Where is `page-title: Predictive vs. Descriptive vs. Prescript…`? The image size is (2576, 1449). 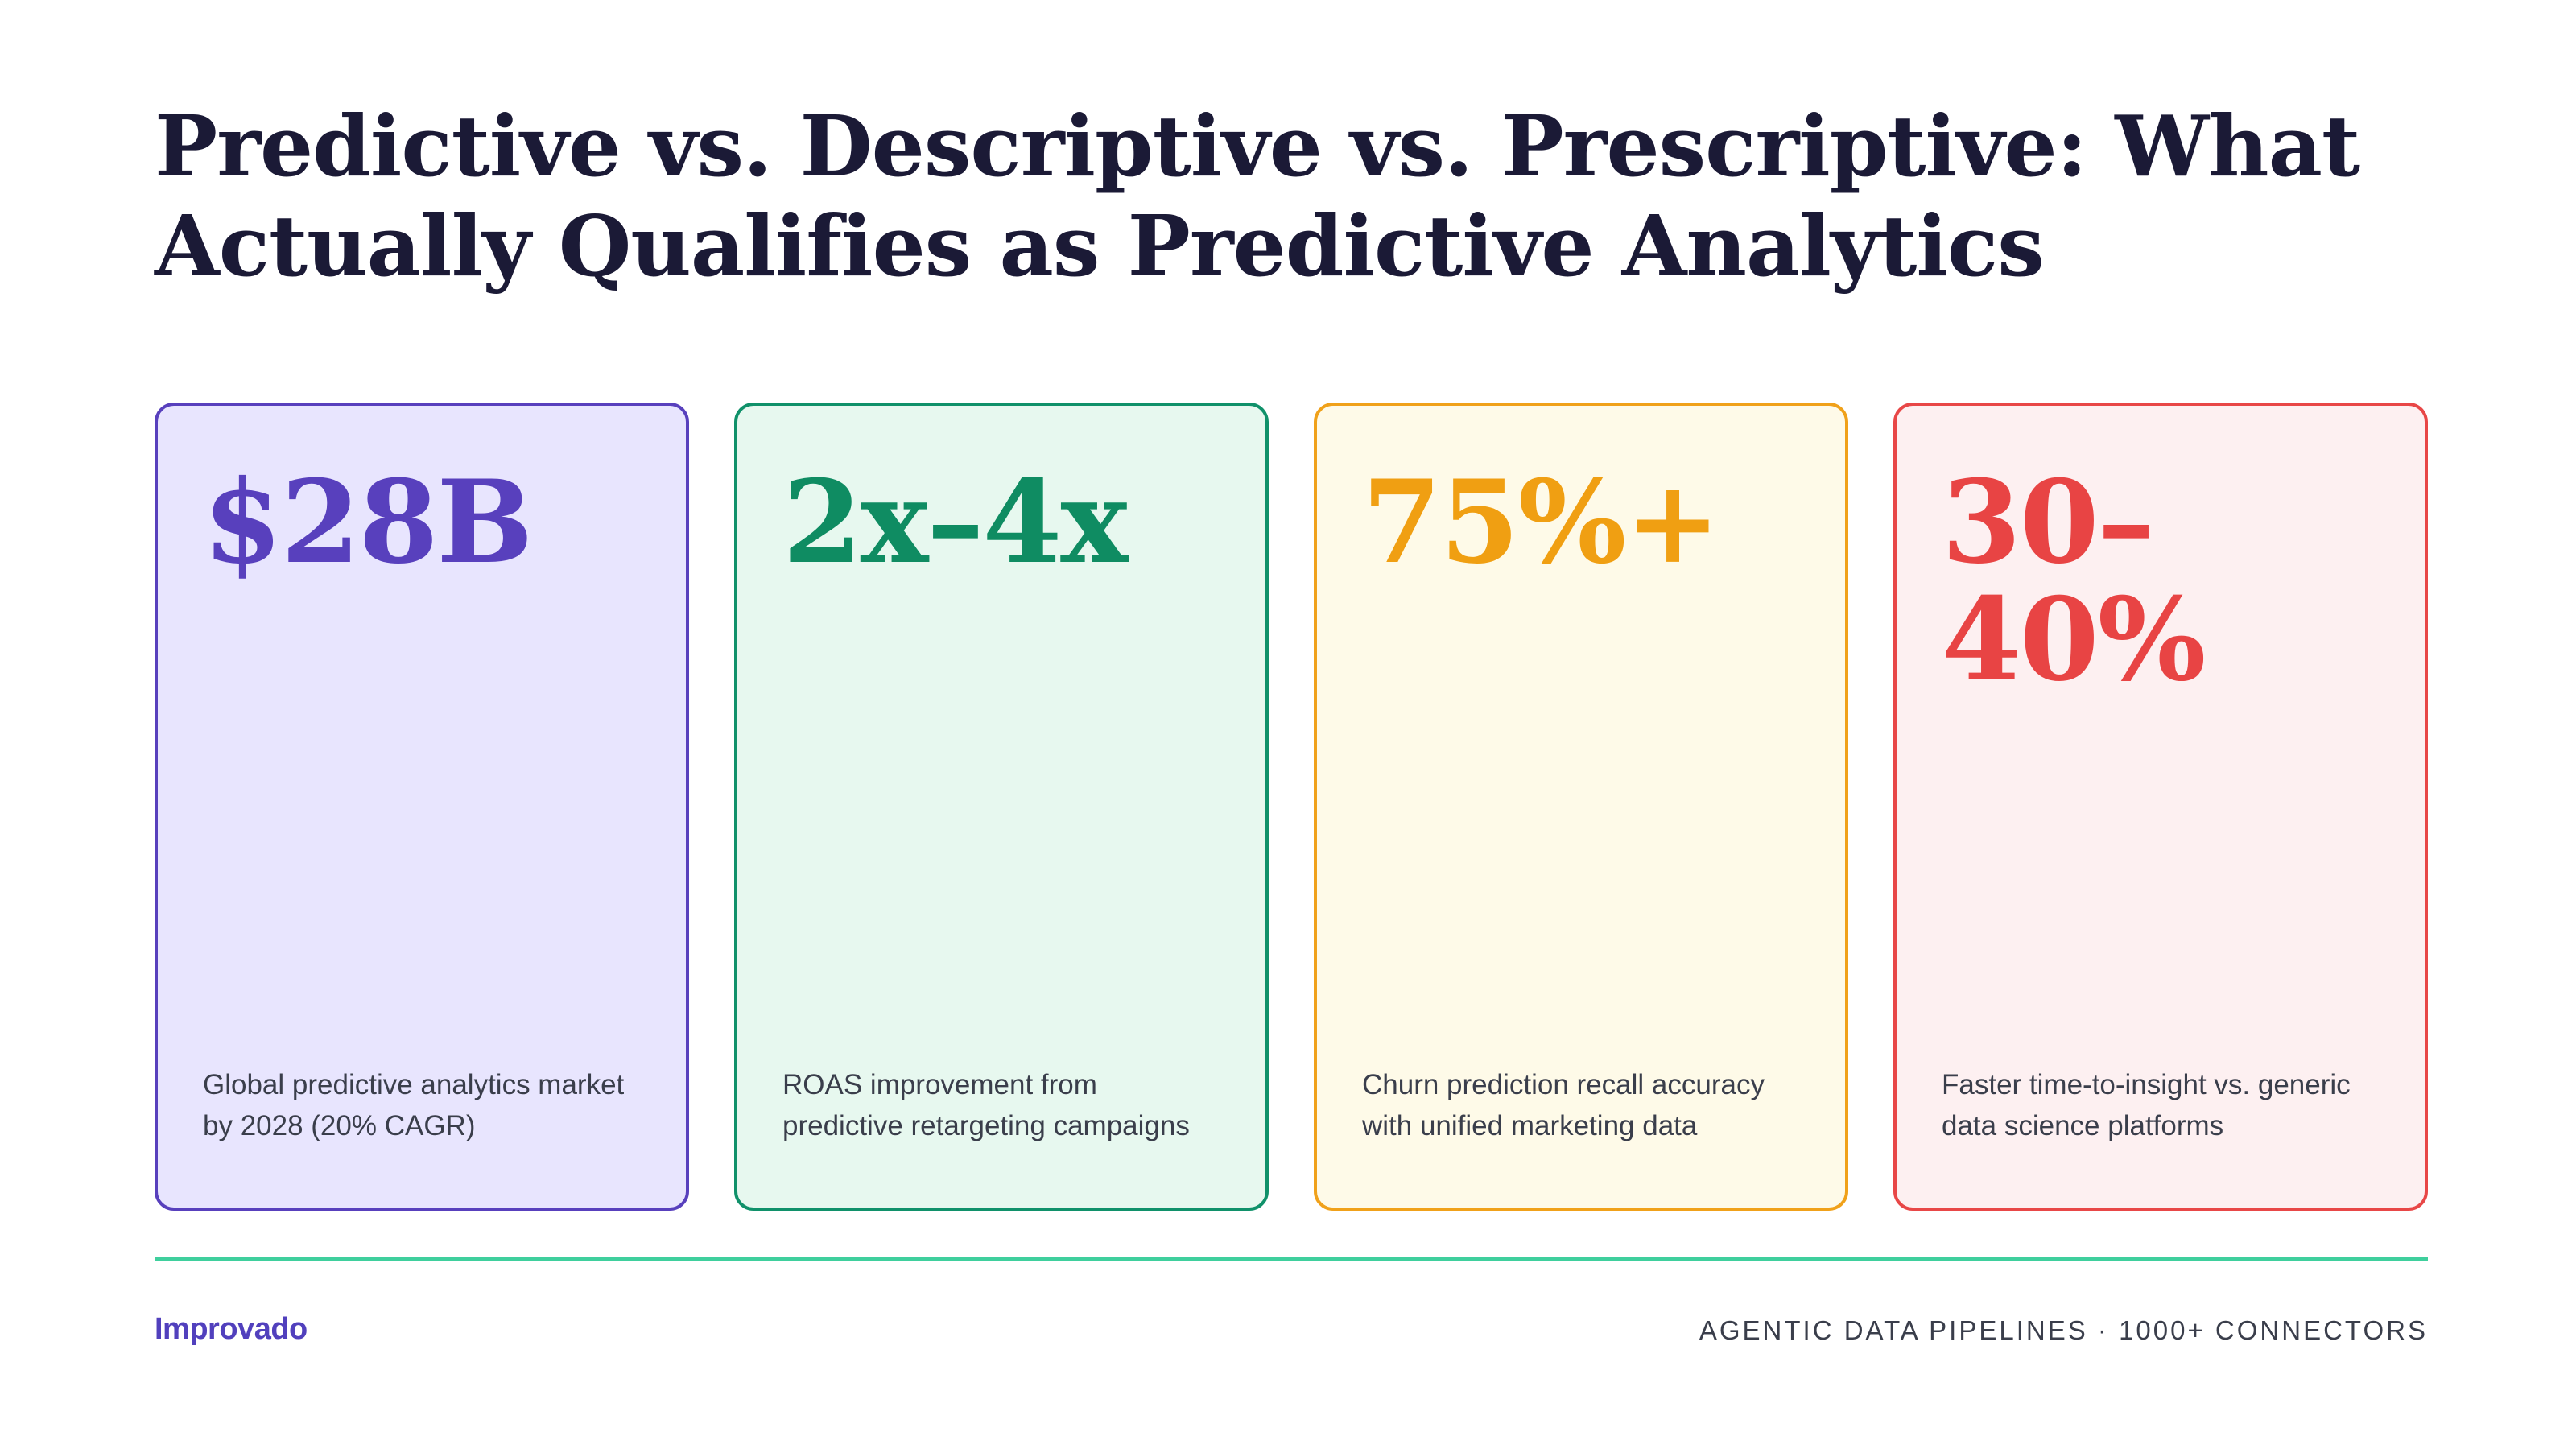 page-title: Predictive vs. Descriptive vs. Prescript… is located at coordinates (1257, 196).